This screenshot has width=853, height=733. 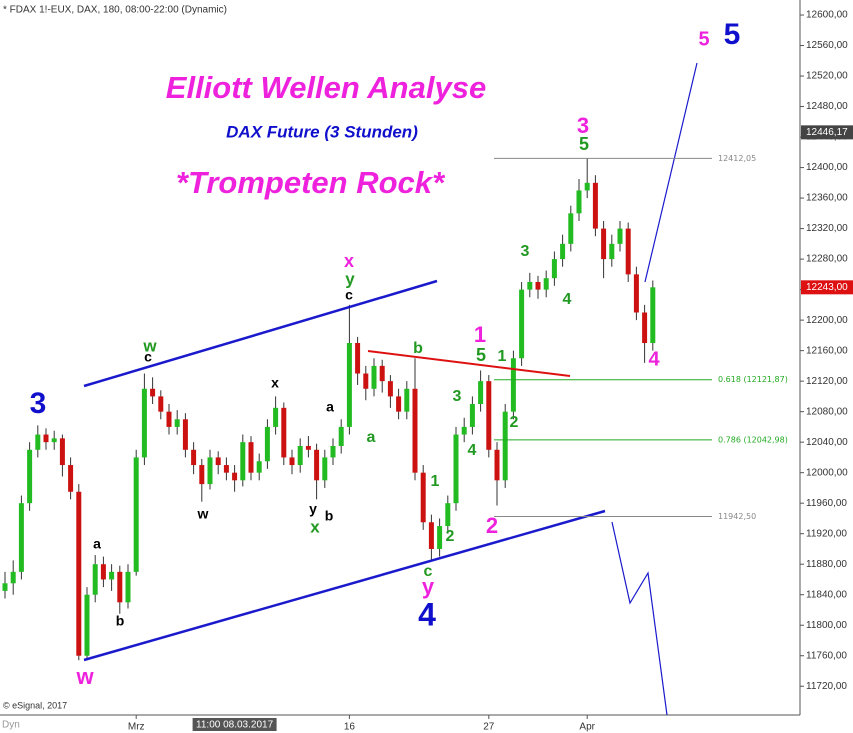 What do you see at coordinates (326, 87) in the screenshot?
I see `chart-title: Elliott Wellen Analyse` at bounding box center [326, 87].